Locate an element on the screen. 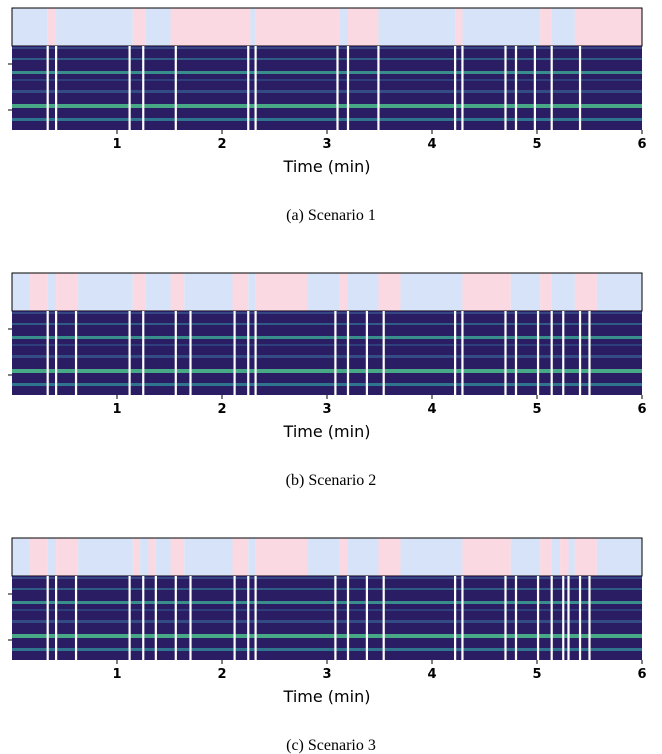  caption: (a) Scenario 1 is located at coordinates (331, 215).